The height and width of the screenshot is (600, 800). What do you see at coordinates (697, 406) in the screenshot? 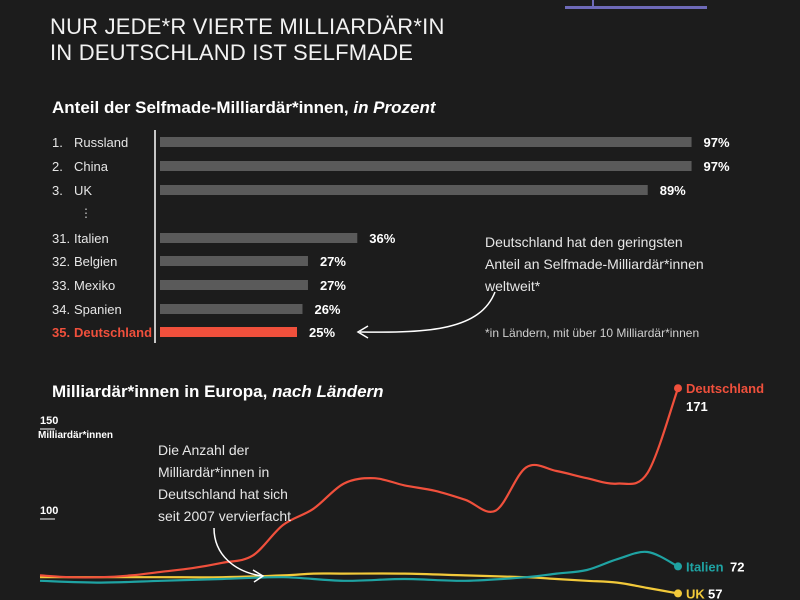
I see `series-value-label: 171` at bounding box center [697, 406].